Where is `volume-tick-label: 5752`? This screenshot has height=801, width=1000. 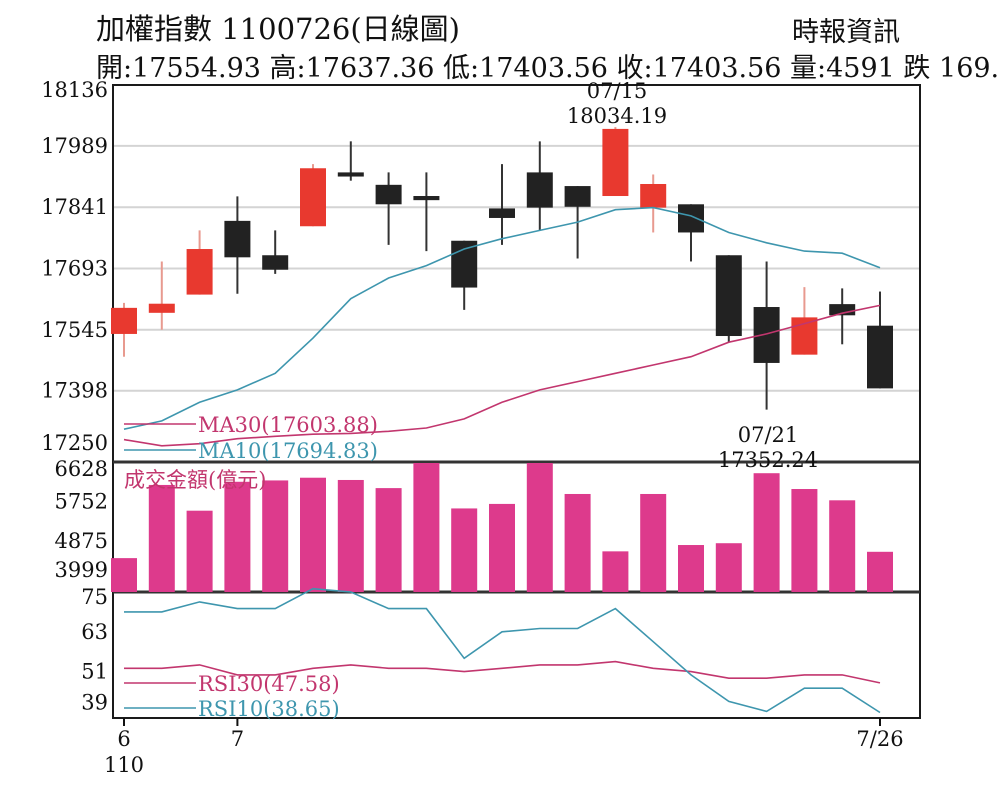
volume-tick-label: 5752 is located at coordinates (81, 502).